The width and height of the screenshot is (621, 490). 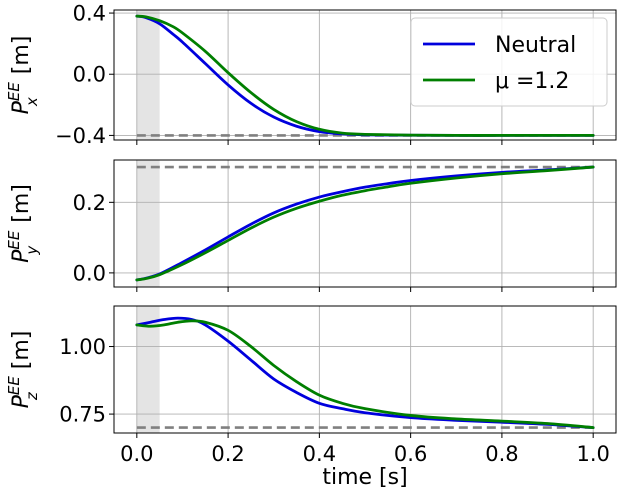 I want to click on x-tick-label: 0.8, so click(x=501, y=454).